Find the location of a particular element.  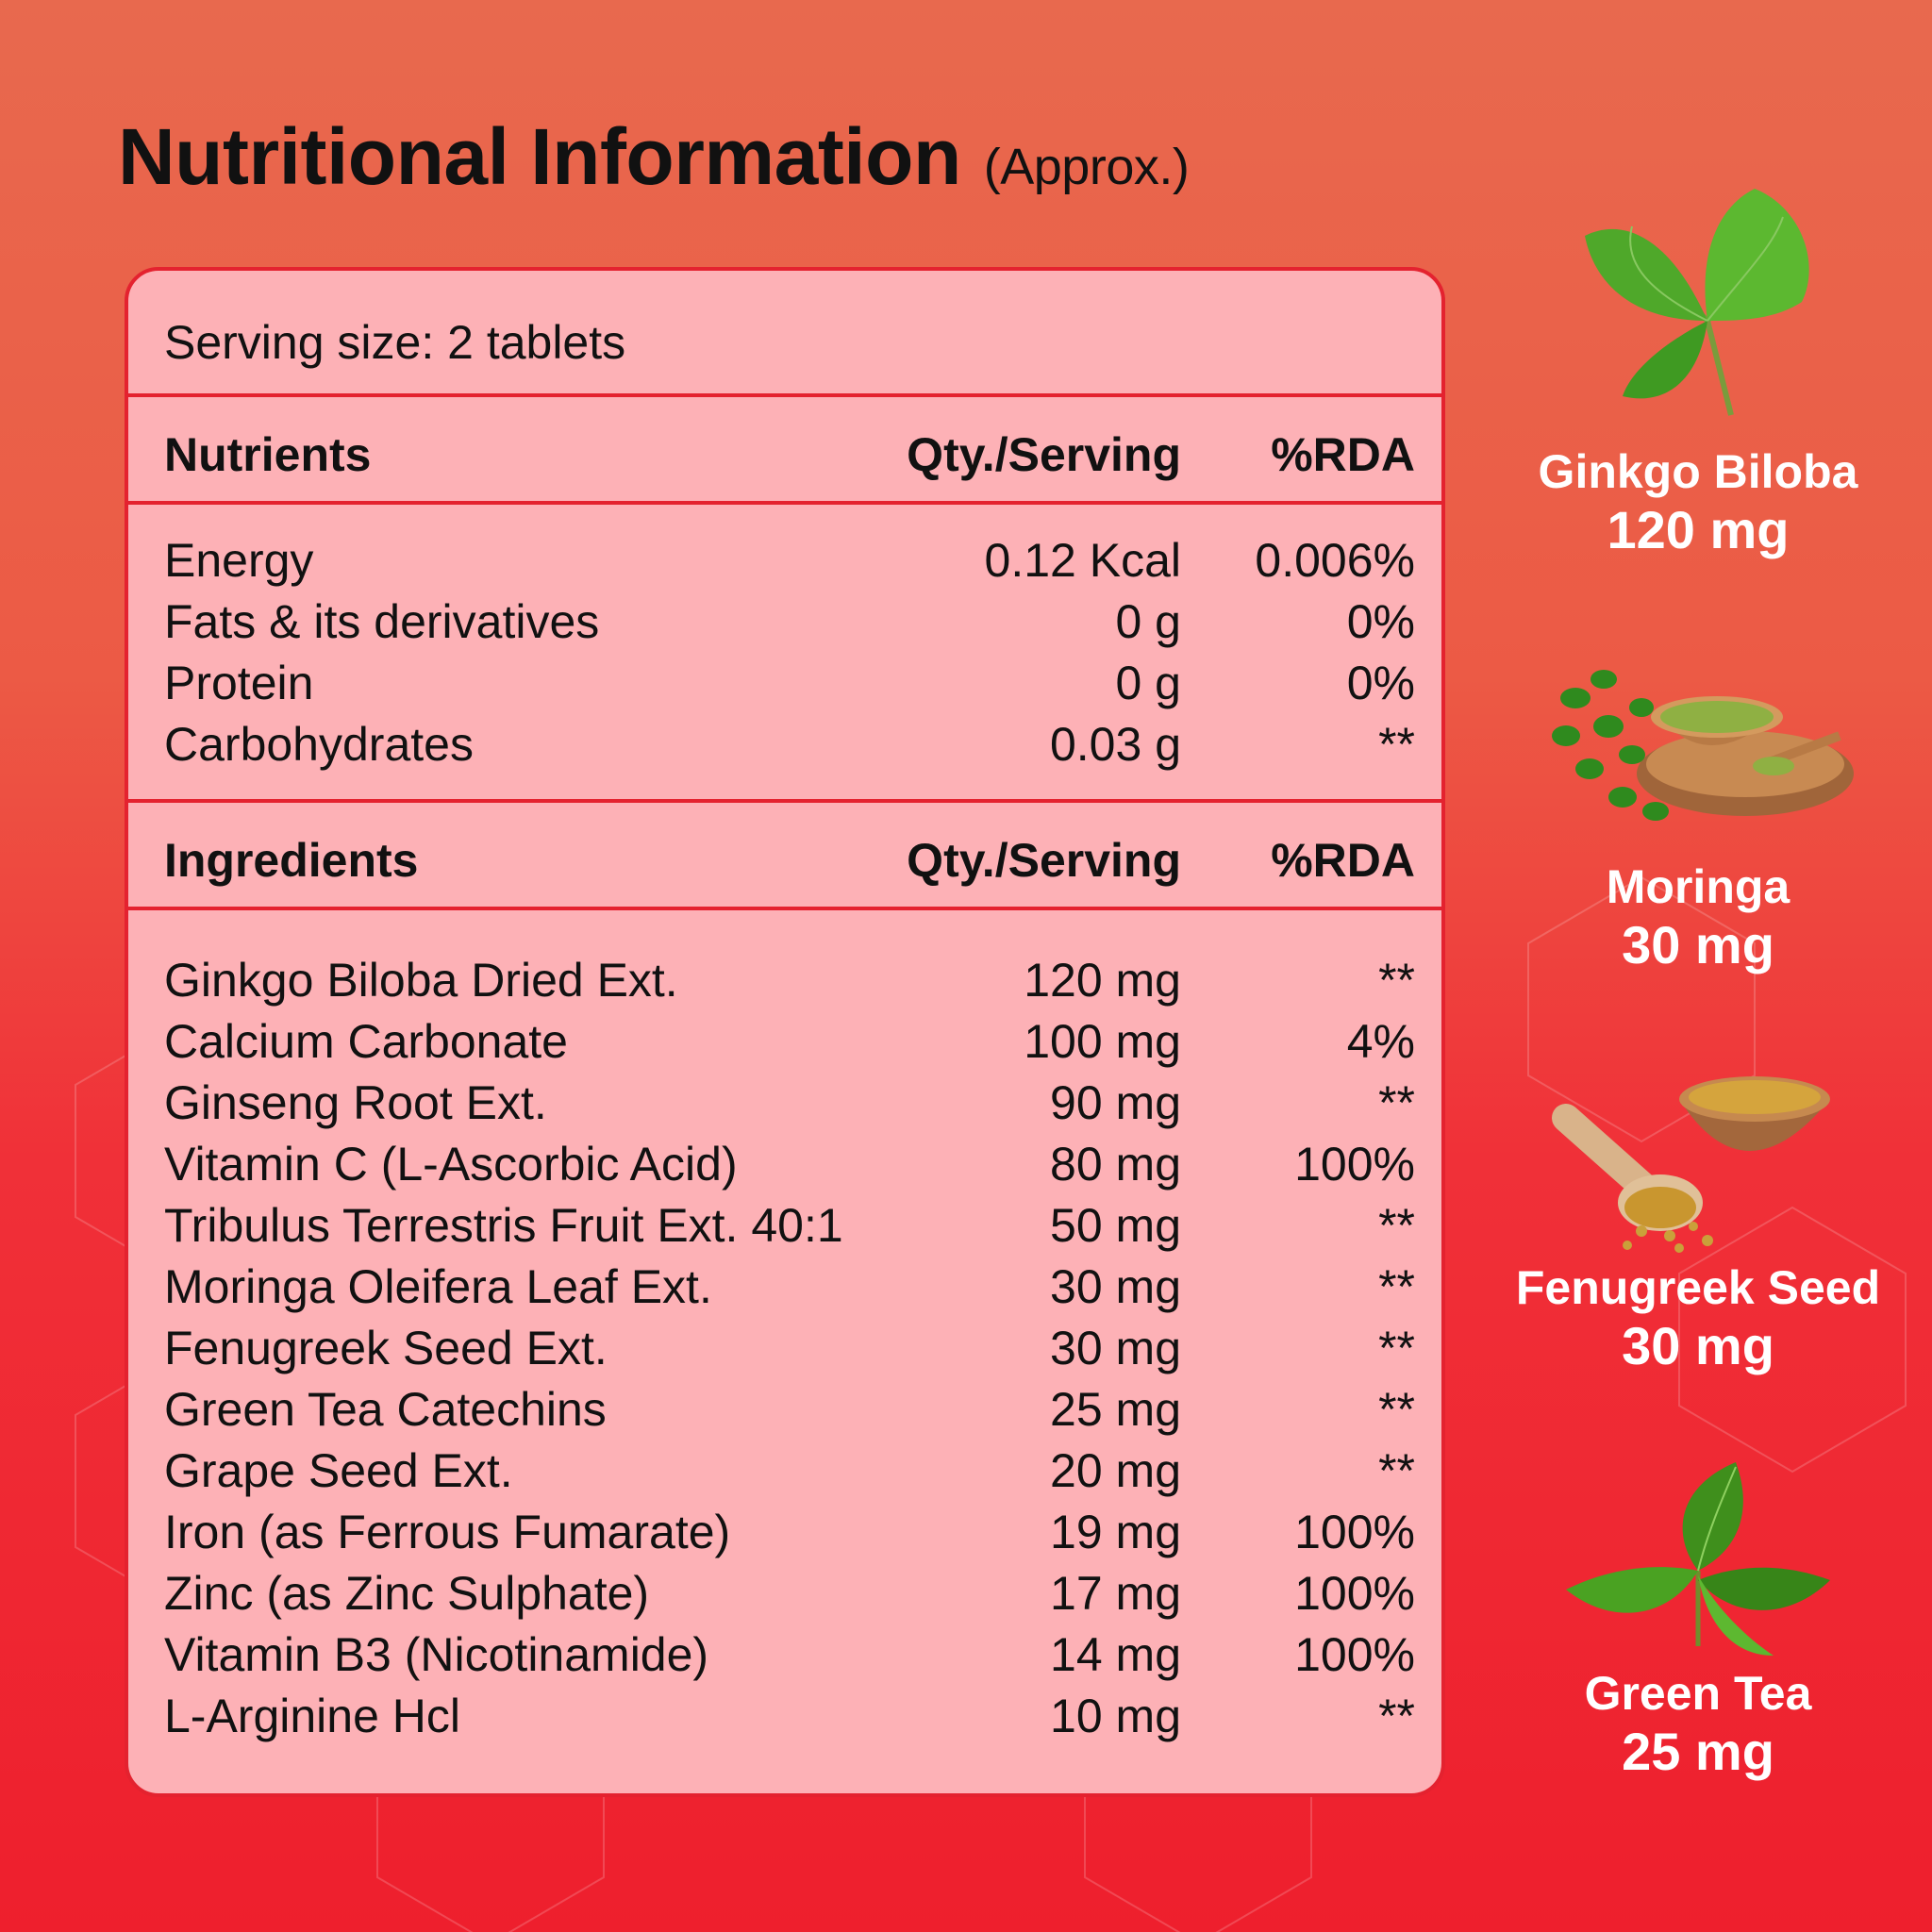

ingredient-row-name: Vitamin B3 (Nicotinamide) is located at coordinates (437, 1655).